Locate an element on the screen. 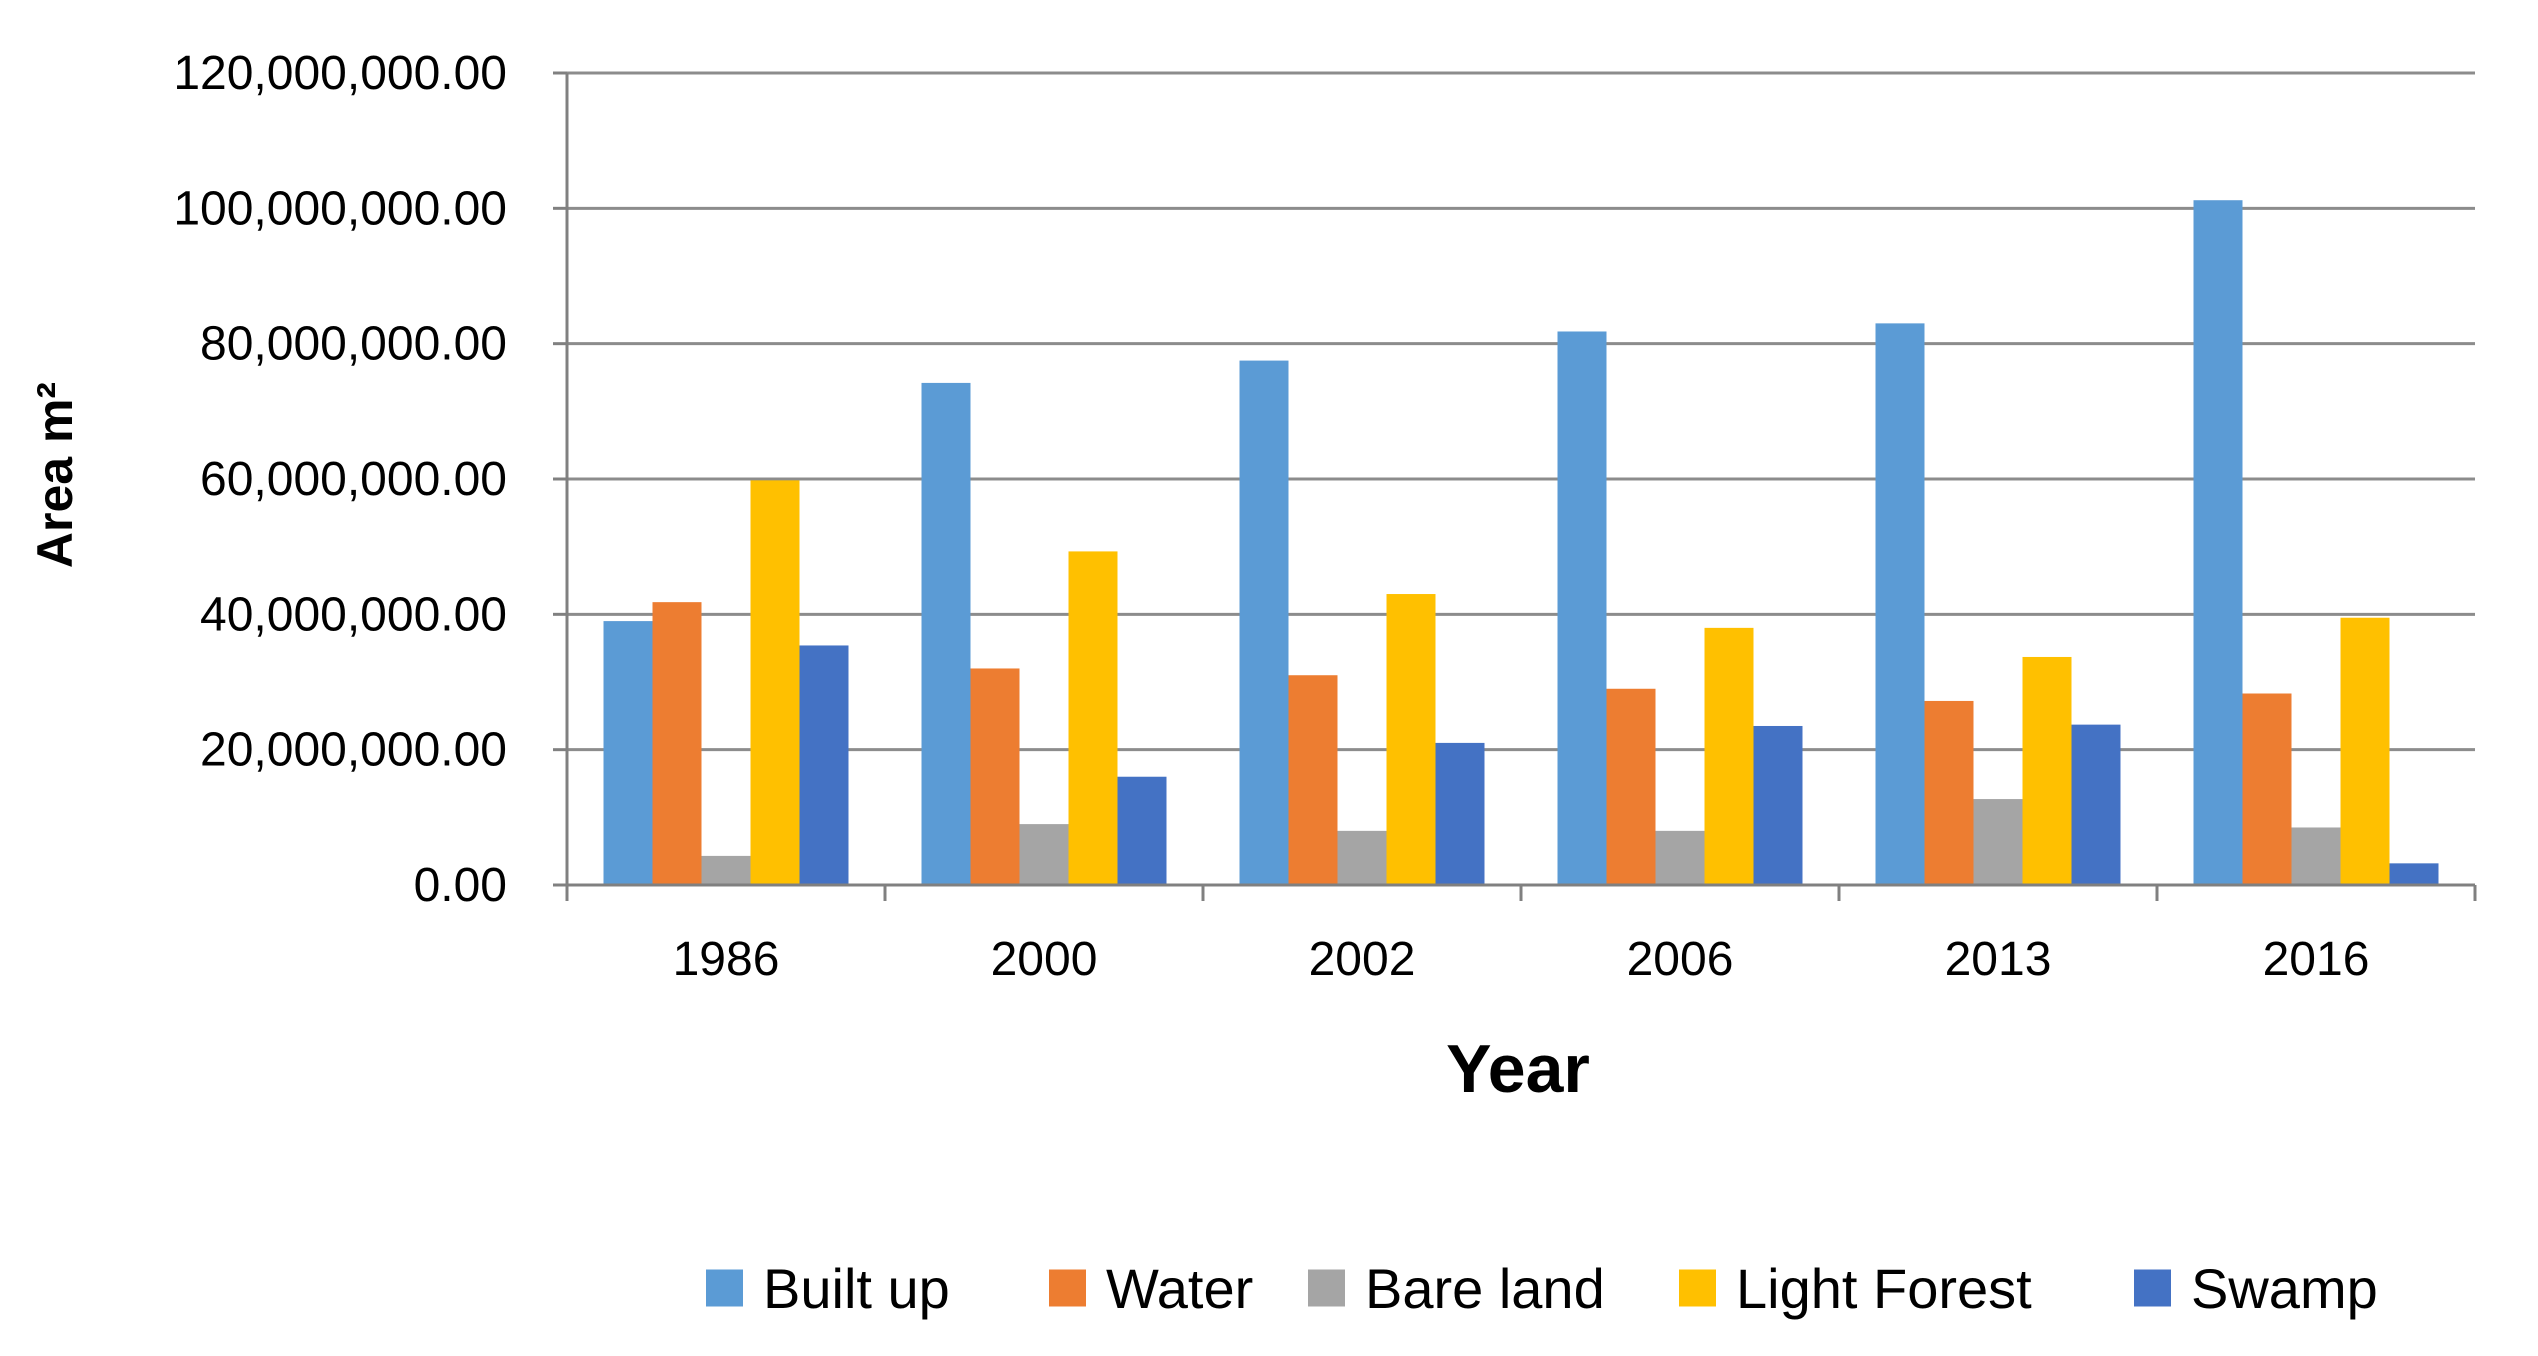 The image size is (2538, 1356). y-tick-label: 100,000,000.00 is located at coordinates (340, 208).